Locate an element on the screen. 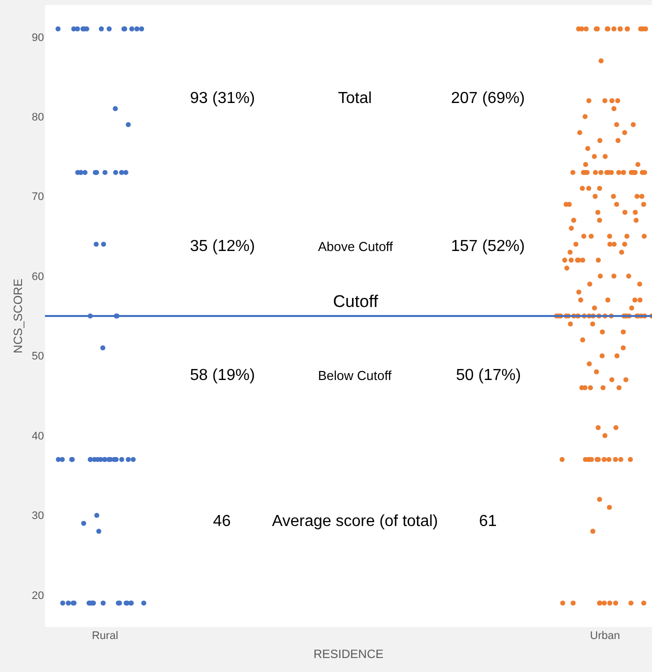  annotation: 46 is located at coordinates (222, 521).